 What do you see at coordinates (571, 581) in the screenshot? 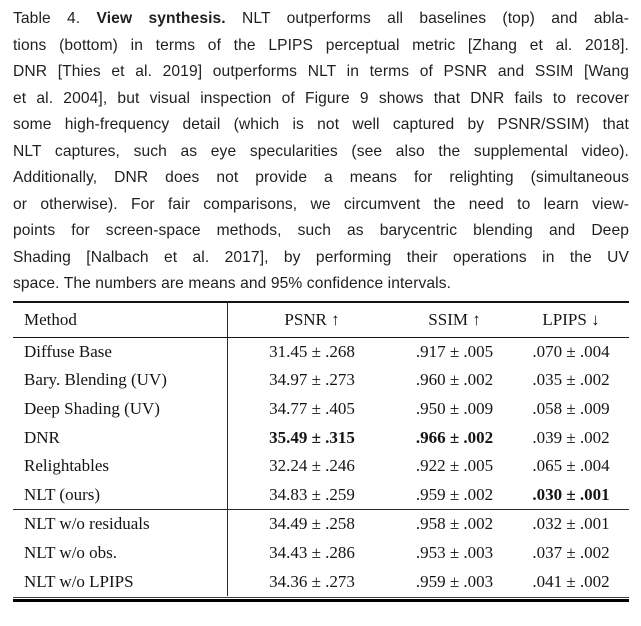
I see `lpips-cell: .041 ± .002` at bounding box center [571, 581].